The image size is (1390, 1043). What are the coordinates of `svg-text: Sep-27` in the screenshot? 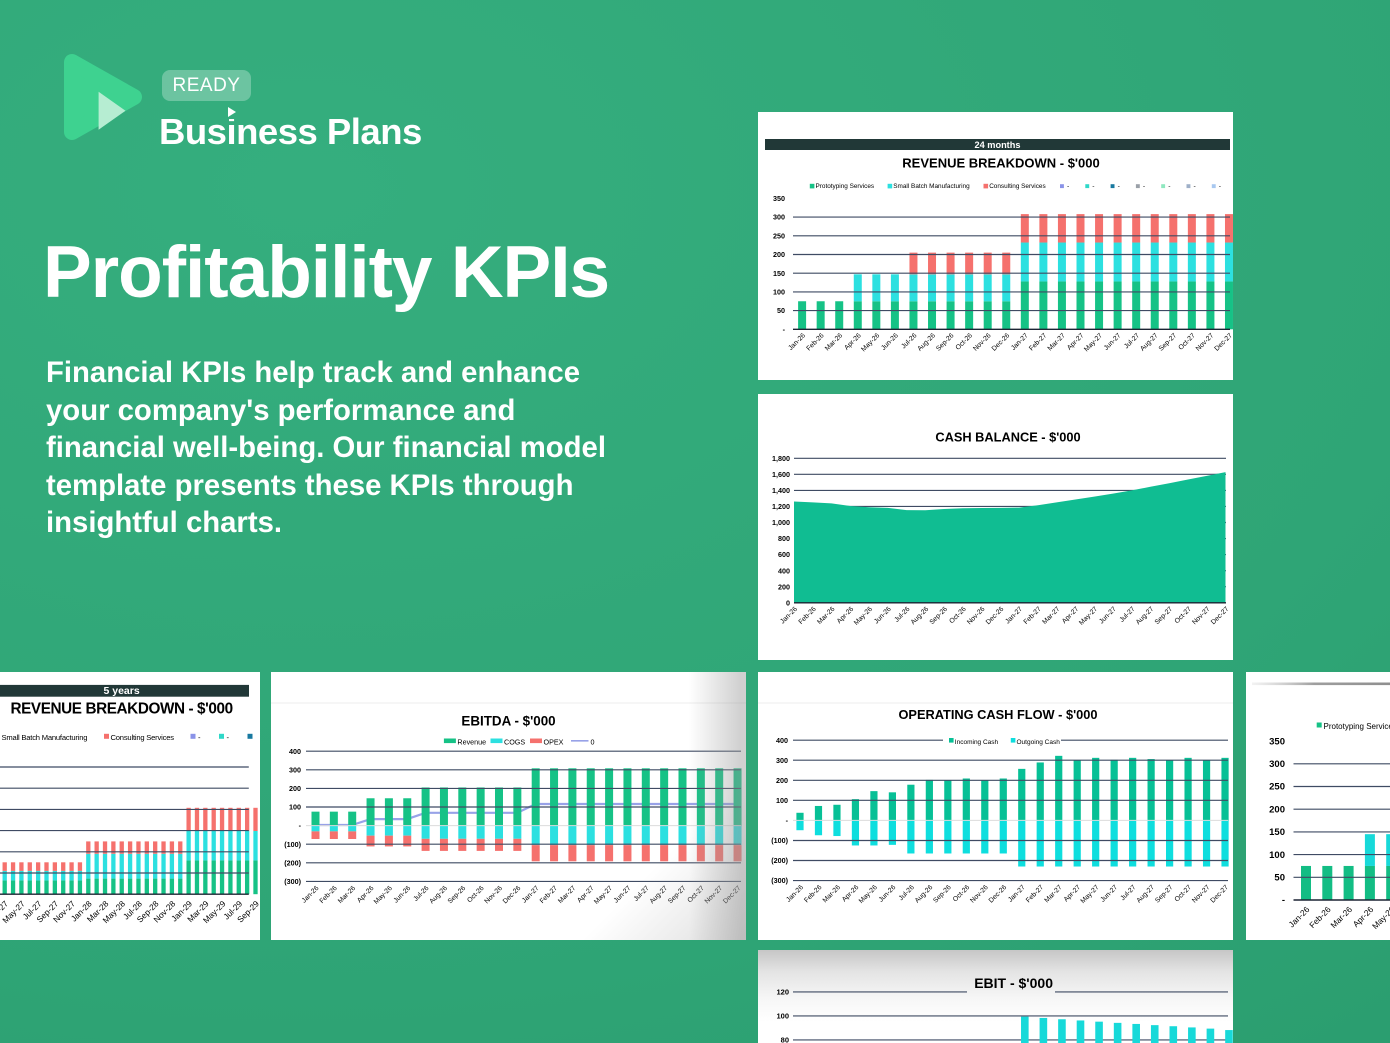 It's located at (1164, 894).